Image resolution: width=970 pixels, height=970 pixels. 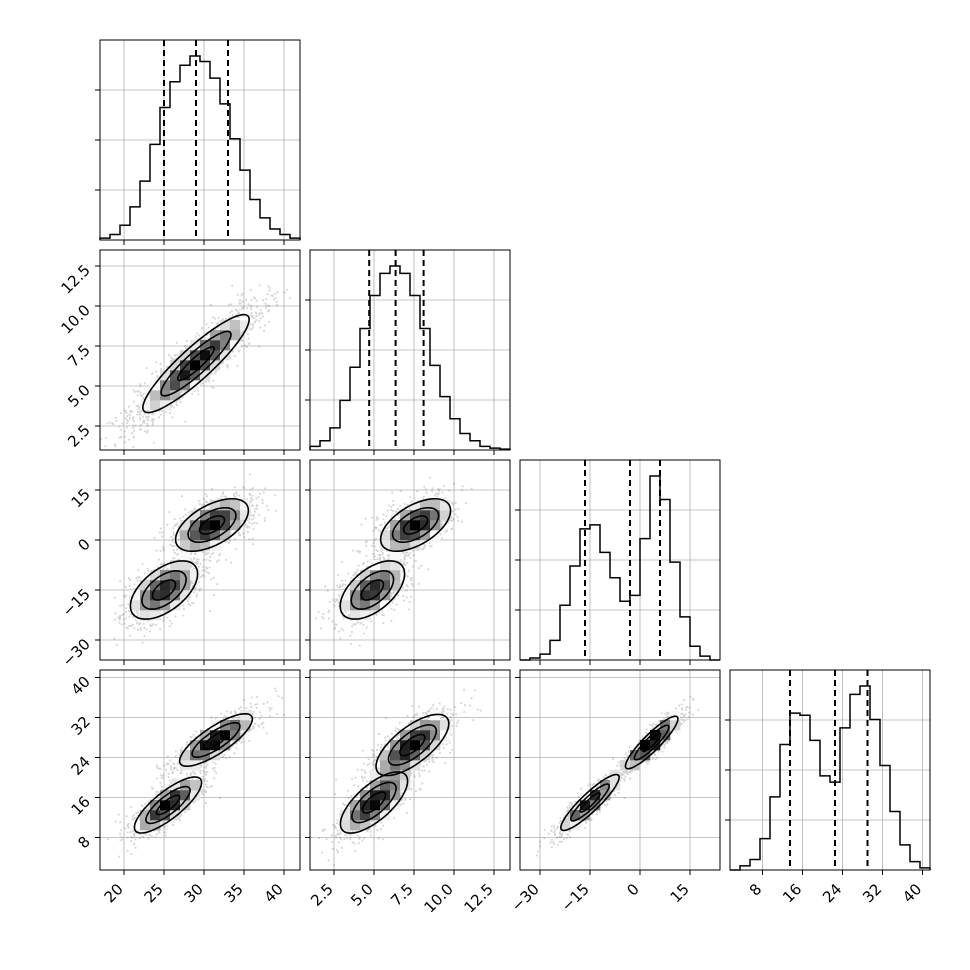 I want to click on x-tick-label: 40, so click(x=912, y=893).